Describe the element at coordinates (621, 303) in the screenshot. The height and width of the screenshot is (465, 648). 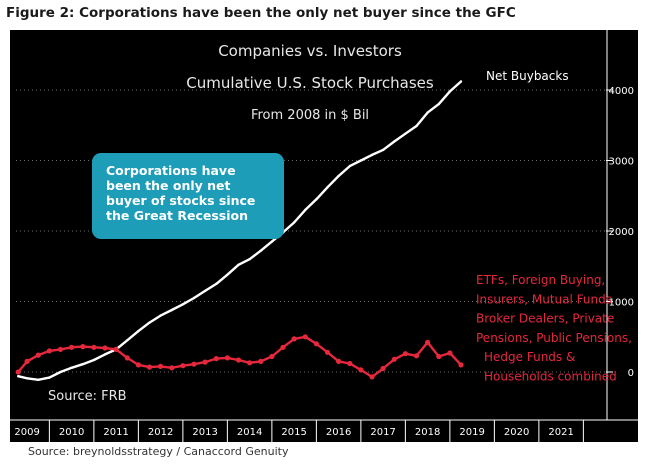
I see `y-tick-label: 1000` at that location.